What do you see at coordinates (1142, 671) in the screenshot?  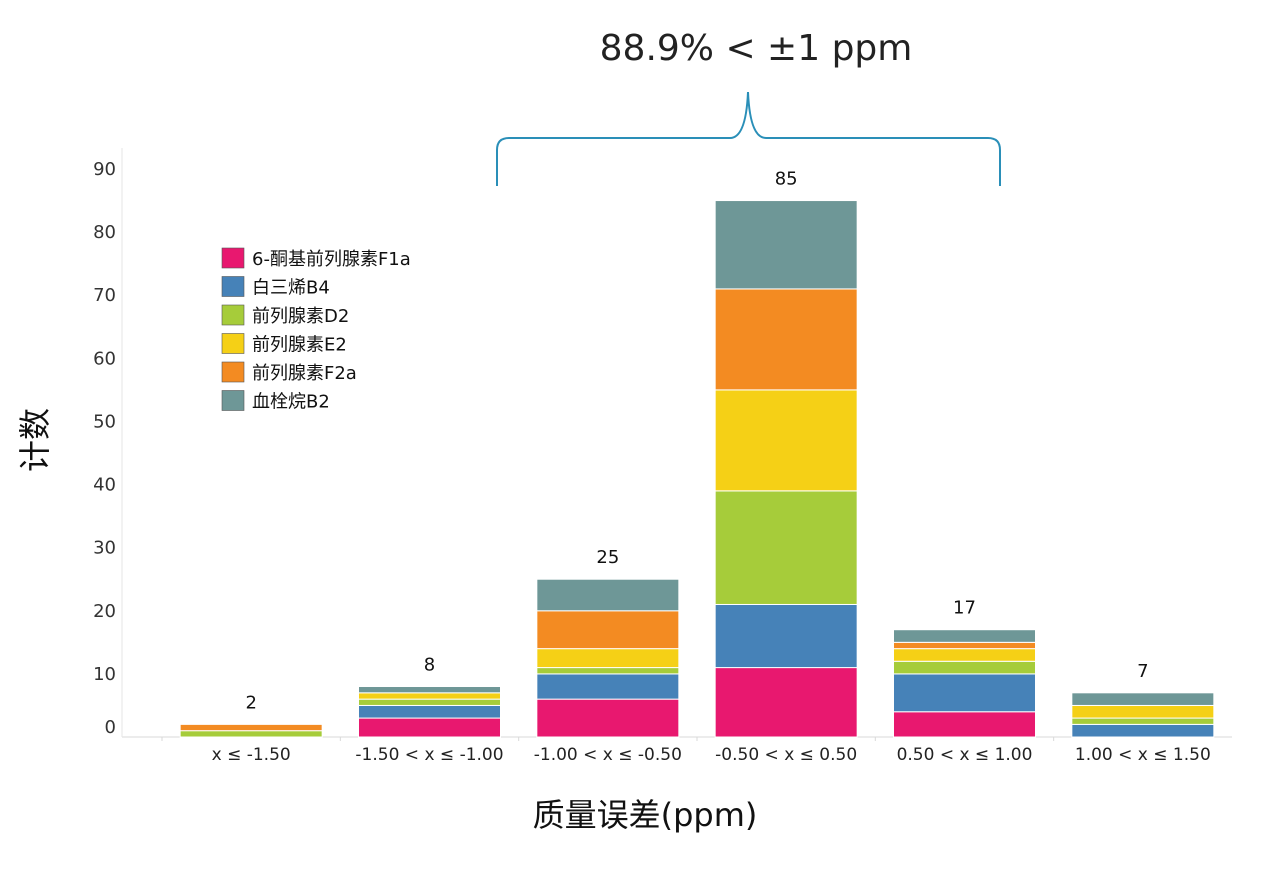 I see `bar-total-label: 7` at bounding box center [1142, 671].